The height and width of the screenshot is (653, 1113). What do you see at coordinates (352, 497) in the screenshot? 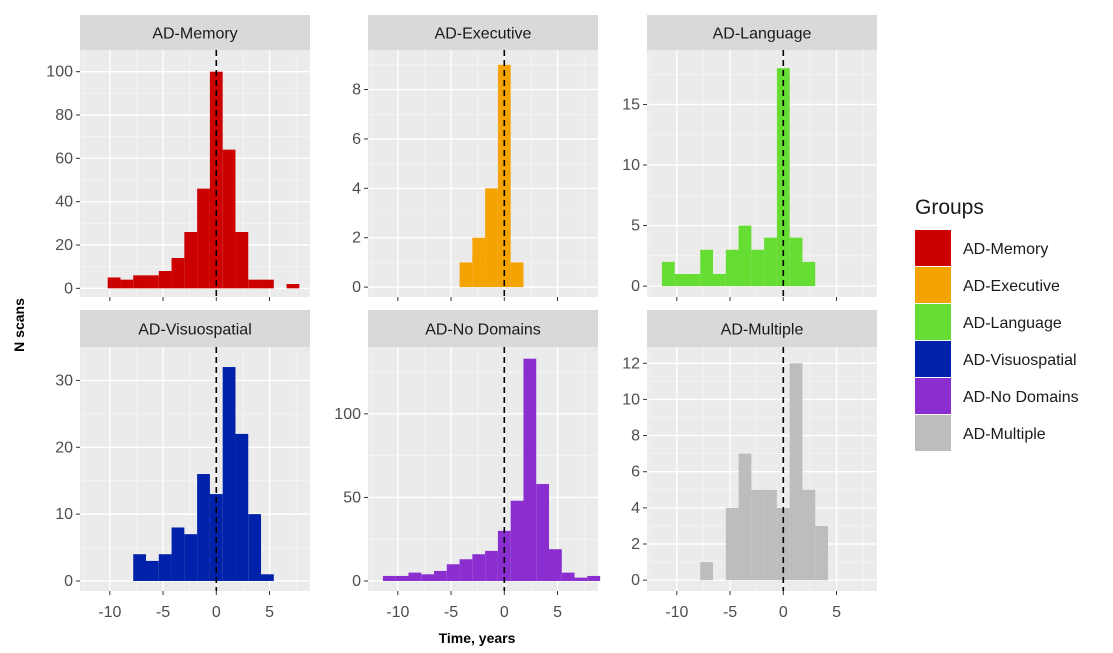
I see `y-tick-label: 50` at bounding box center [352, 497].